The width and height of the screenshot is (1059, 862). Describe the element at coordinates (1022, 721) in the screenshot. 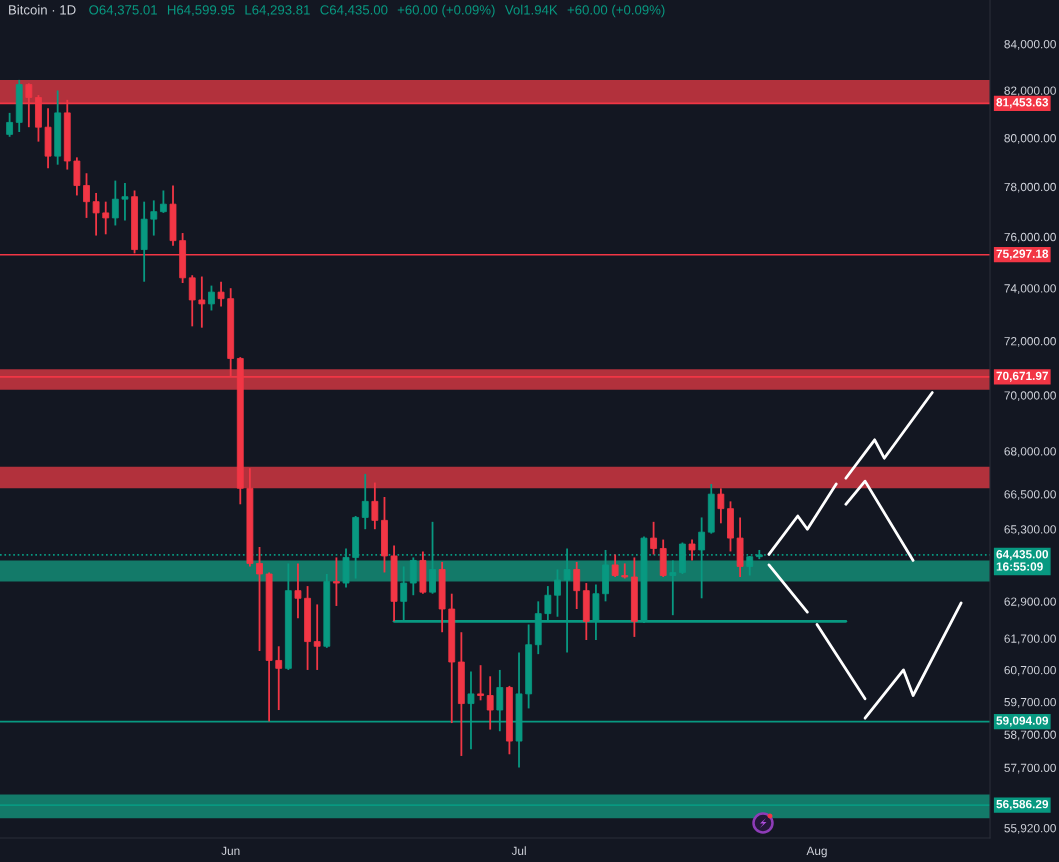

I see `ref-line-label: 59,094.09` at that location.